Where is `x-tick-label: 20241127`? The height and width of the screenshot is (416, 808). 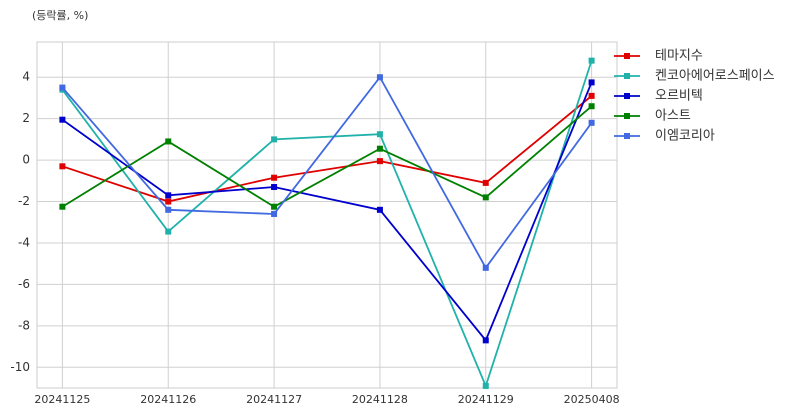 x-tick-label: 20241127 is located at coordinates (274, 399).